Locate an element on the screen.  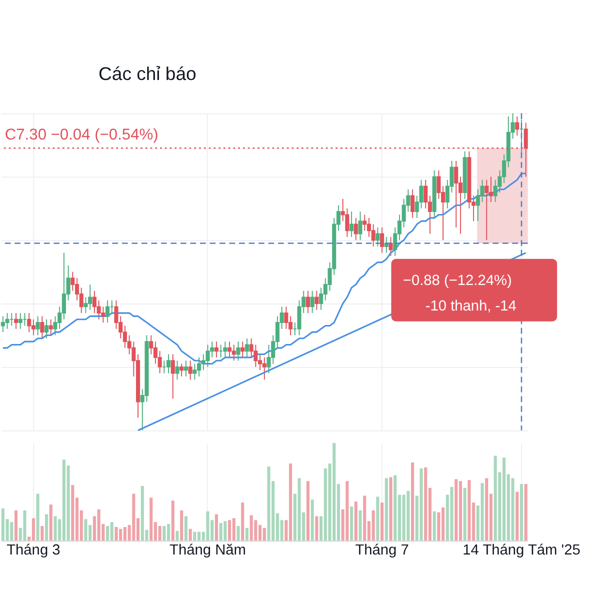
annotation: -10 thanh, -14 is located at coordinates (470, 306).